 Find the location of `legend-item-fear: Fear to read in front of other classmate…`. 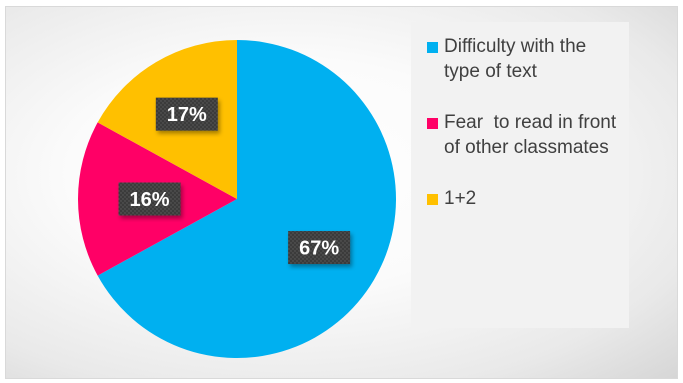

legend-item-fear: Fear to read in front of other classmate… is located at coordinates (524, 135).